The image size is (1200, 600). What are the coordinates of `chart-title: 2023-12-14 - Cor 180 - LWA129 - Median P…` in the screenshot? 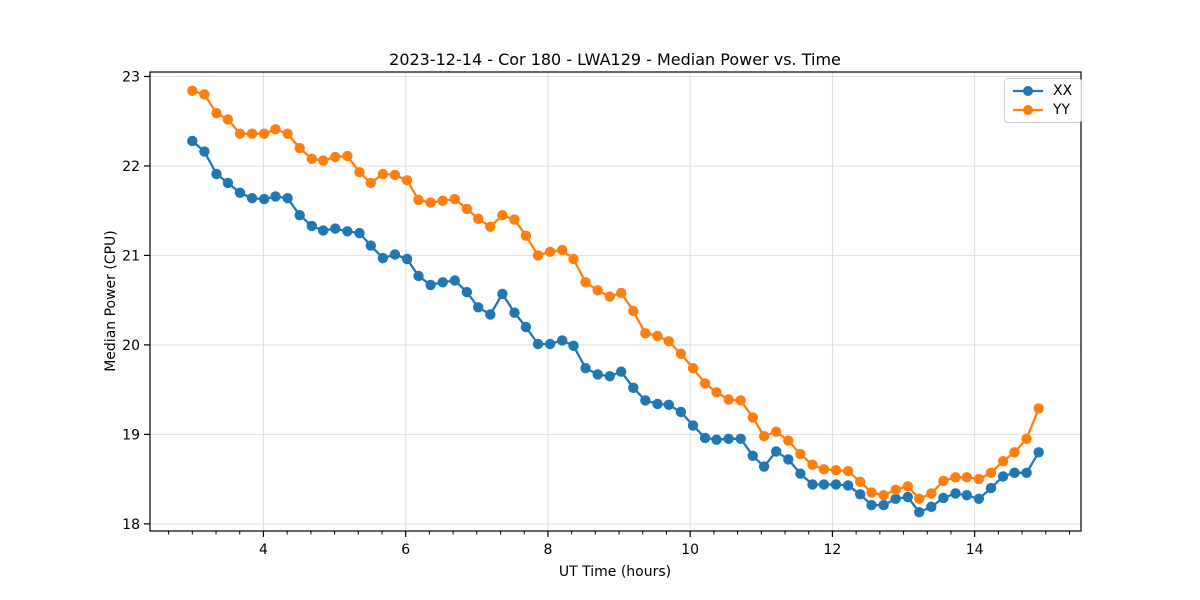 It's located at (615, 59).